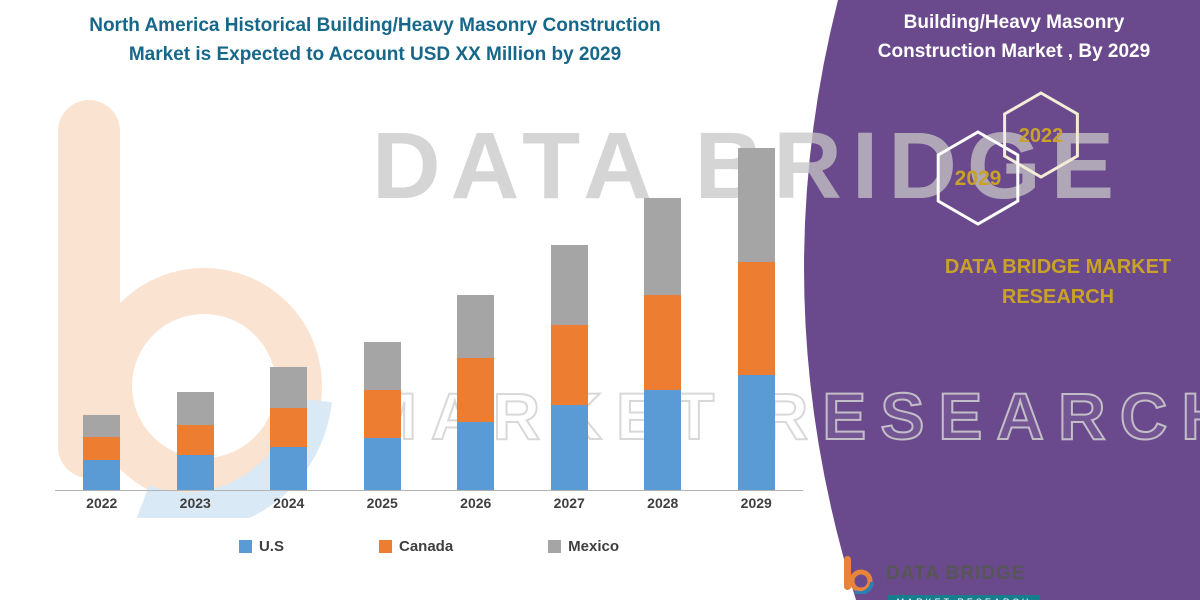  Describe the element at coordinates (594, 546) in the screenshot. I see `legend-label: Mexico` at that location.